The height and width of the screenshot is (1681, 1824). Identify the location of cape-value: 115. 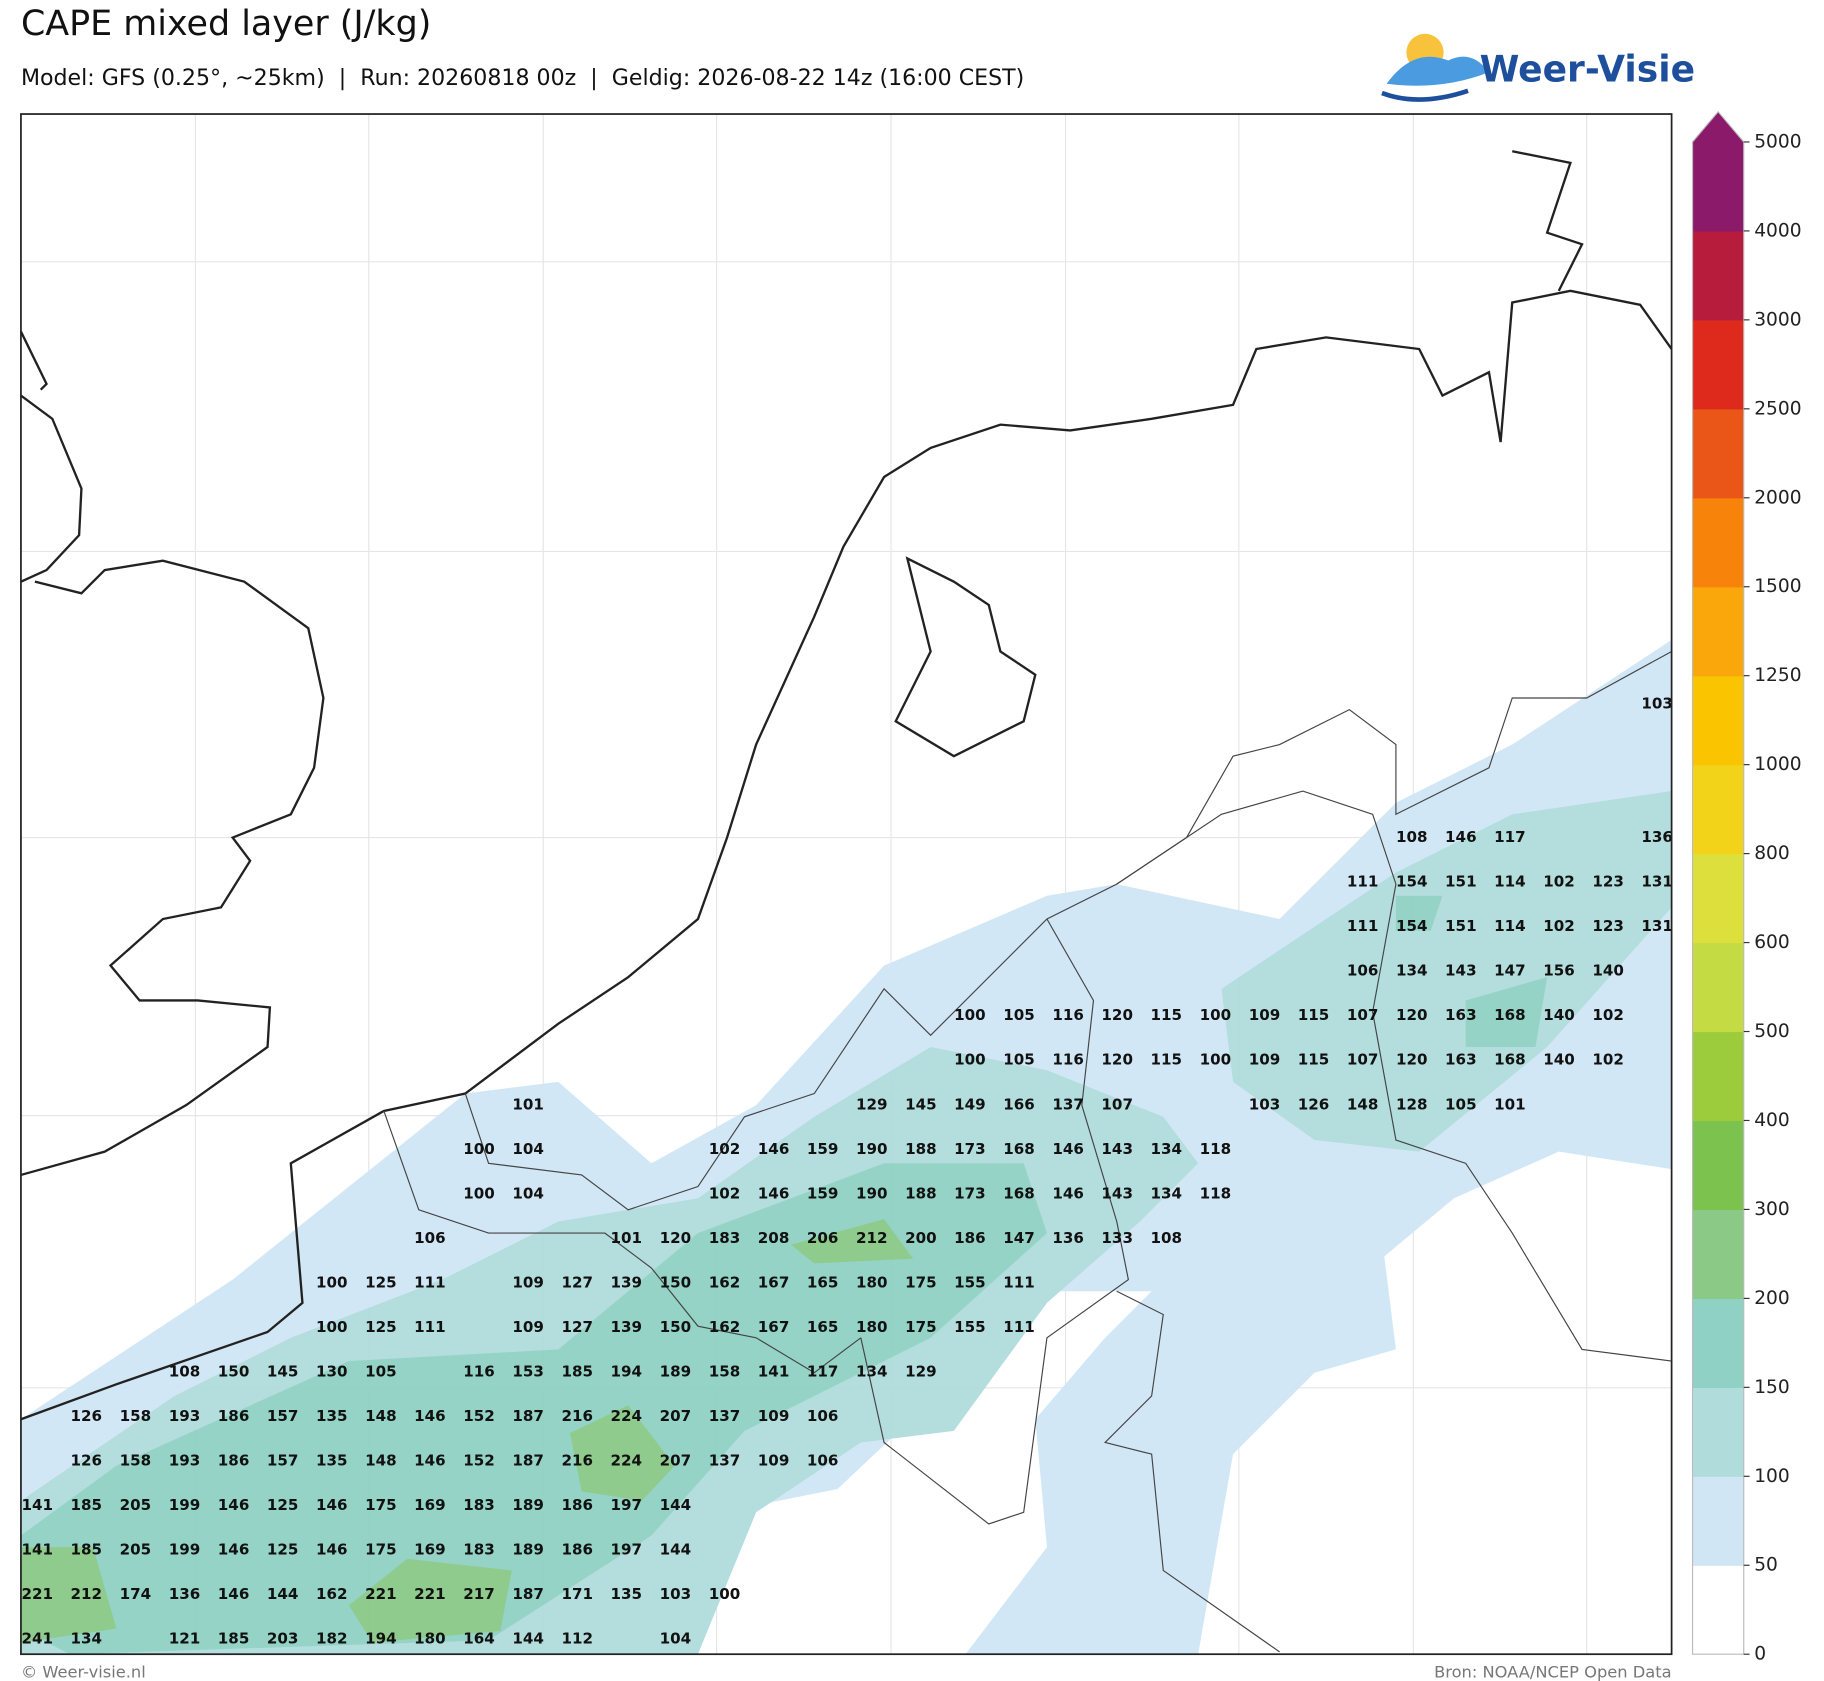
(1314, 1015).